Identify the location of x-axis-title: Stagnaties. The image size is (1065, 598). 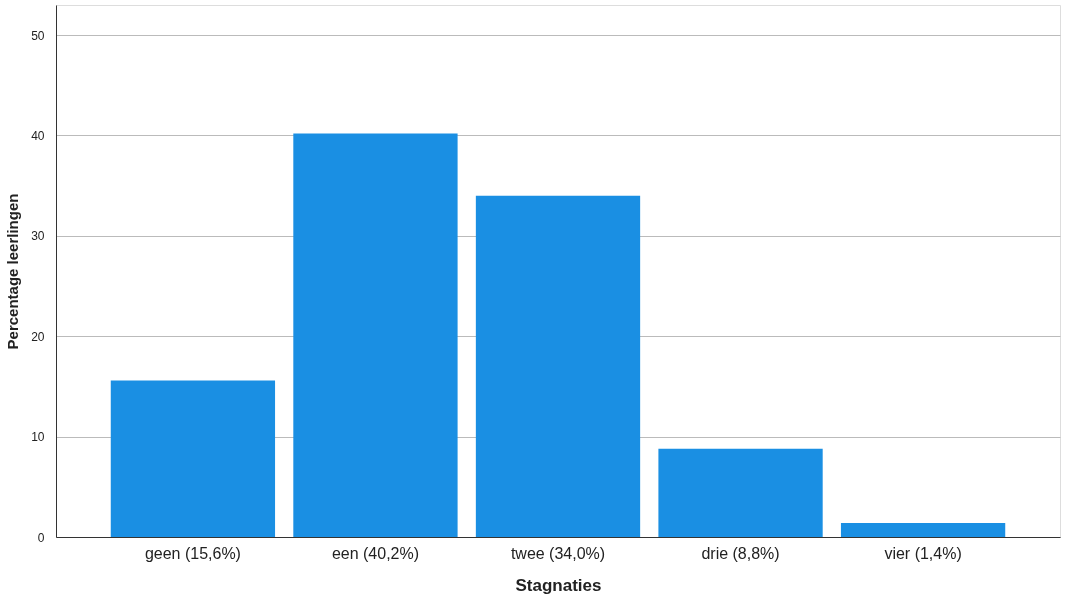
(558, 585).